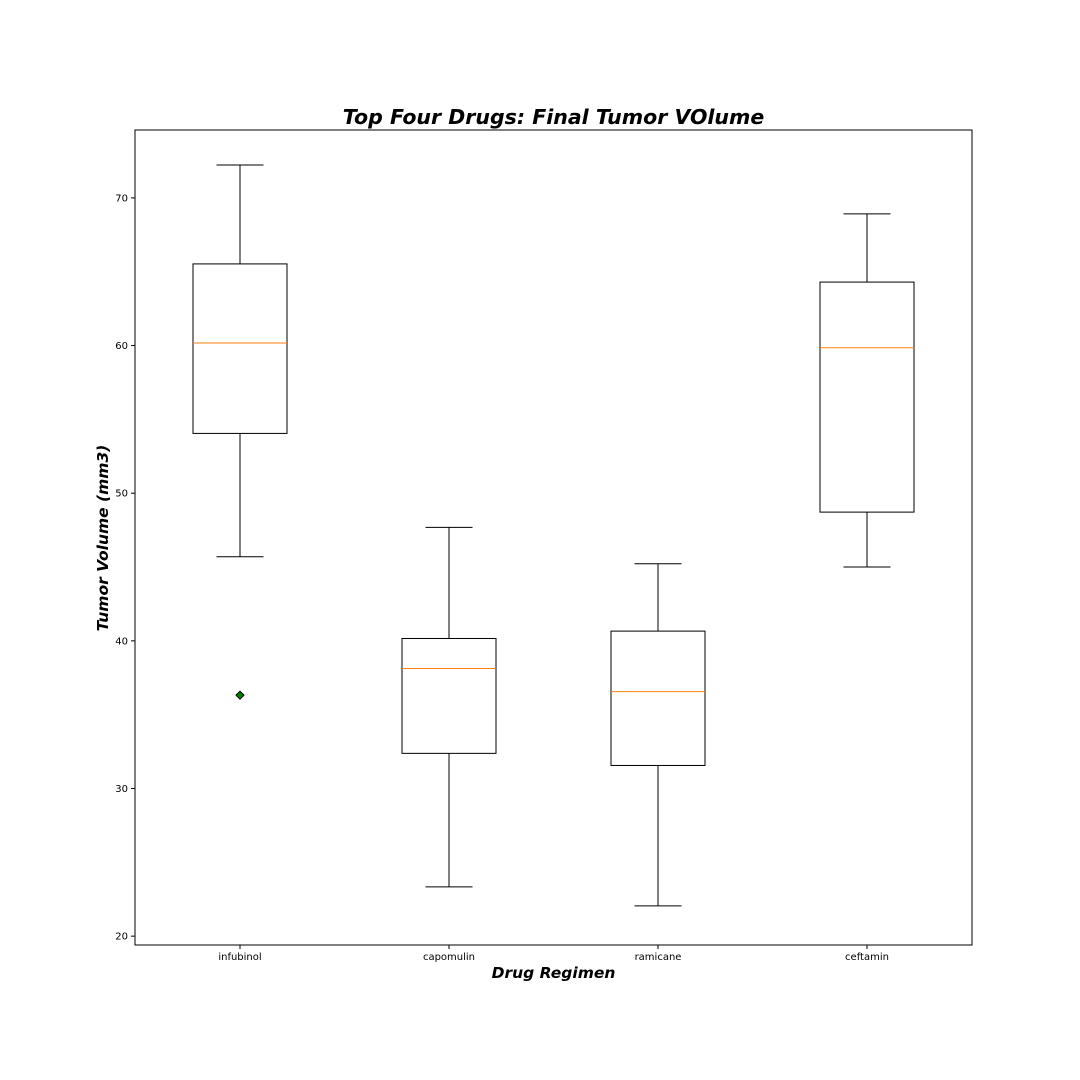 Image resolution: width=1080 pixels, height=1080 pixels. Describe the element at coordinates (103, 538) in the screenshot. I see `y-axis-label: Tumor Volume (mm3)` at that location.